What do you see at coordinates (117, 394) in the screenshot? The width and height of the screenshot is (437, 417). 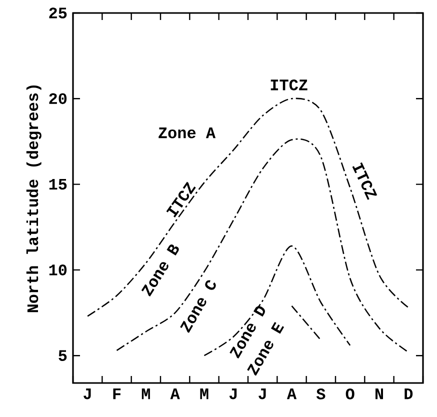 I see `x-tick-label: F` at bounding box center [117, 394].